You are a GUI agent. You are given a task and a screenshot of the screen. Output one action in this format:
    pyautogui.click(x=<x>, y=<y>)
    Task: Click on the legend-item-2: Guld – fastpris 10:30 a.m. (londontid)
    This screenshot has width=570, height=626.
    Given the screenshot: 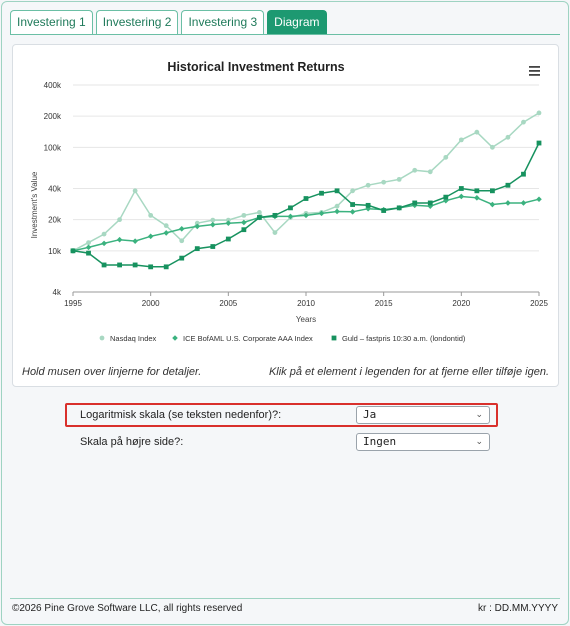 What is the action you would take?
    pyautogui.click(x=398, y=338)
    